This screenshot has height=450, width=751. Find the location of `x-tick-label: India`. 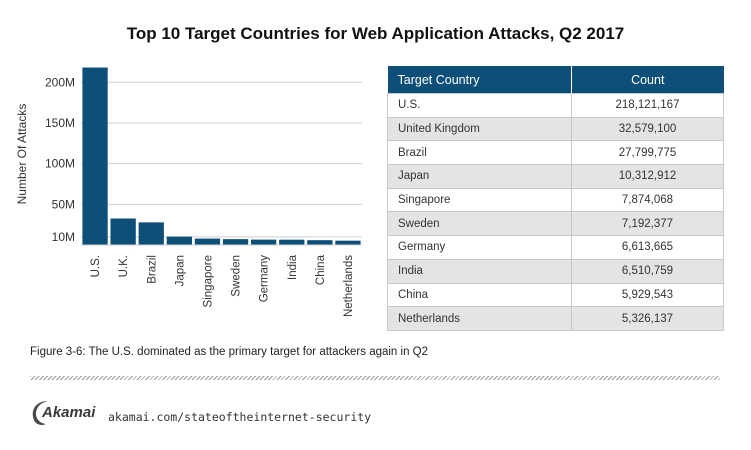

x-tick-label: India is located at coordinates (293, 267).